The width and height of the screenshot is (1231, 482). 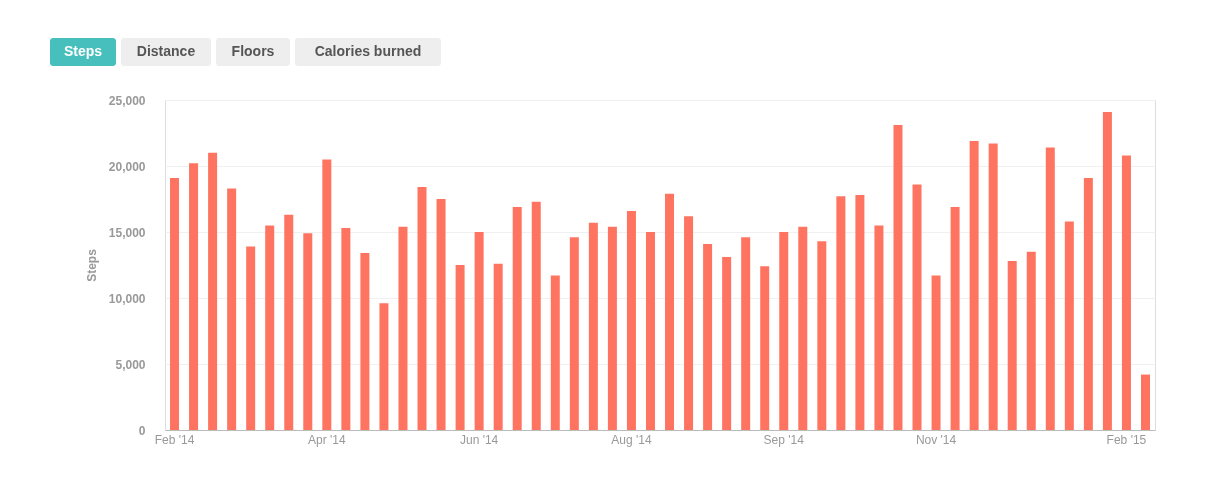 What do you see at coordinates (631, 439) in the screenshot?
I see `x-tick-label: Aug '14` at bounding box center [631, 439].